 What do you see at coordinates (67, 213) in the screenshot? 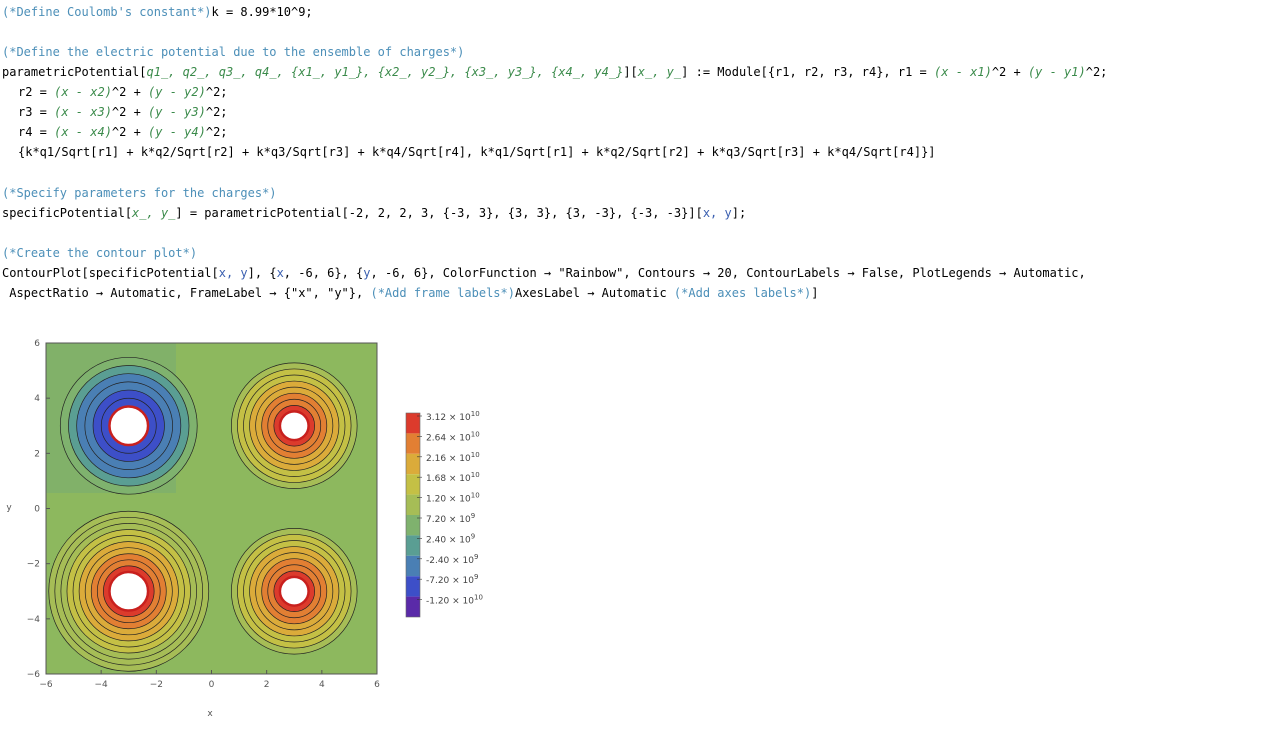
I see `code-text: specificPotential[` at bounding box center [67, 213].